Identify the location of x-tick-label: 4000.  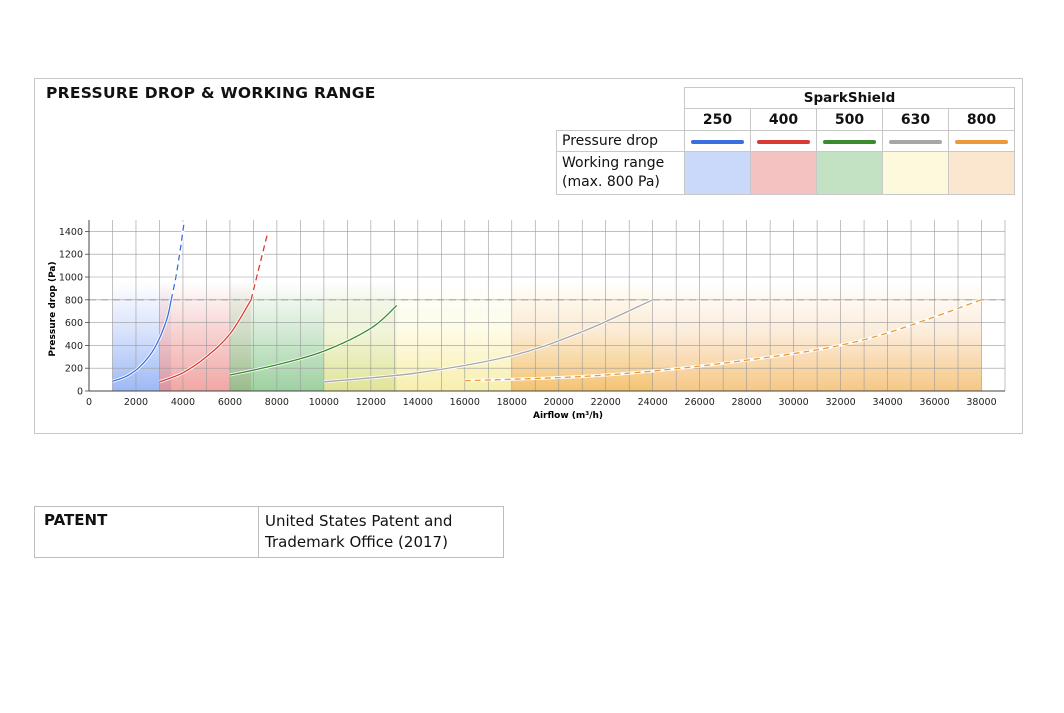
(183, 402).